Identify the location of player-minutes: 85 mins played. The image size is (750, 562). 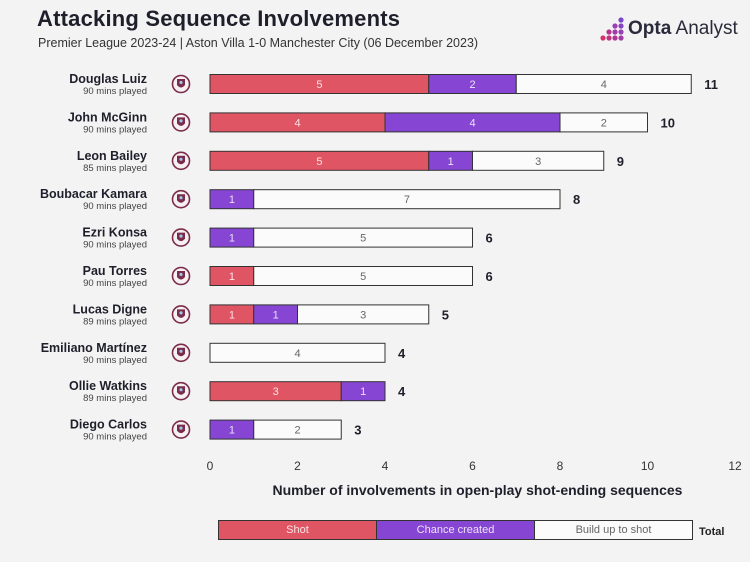
(115, 168).